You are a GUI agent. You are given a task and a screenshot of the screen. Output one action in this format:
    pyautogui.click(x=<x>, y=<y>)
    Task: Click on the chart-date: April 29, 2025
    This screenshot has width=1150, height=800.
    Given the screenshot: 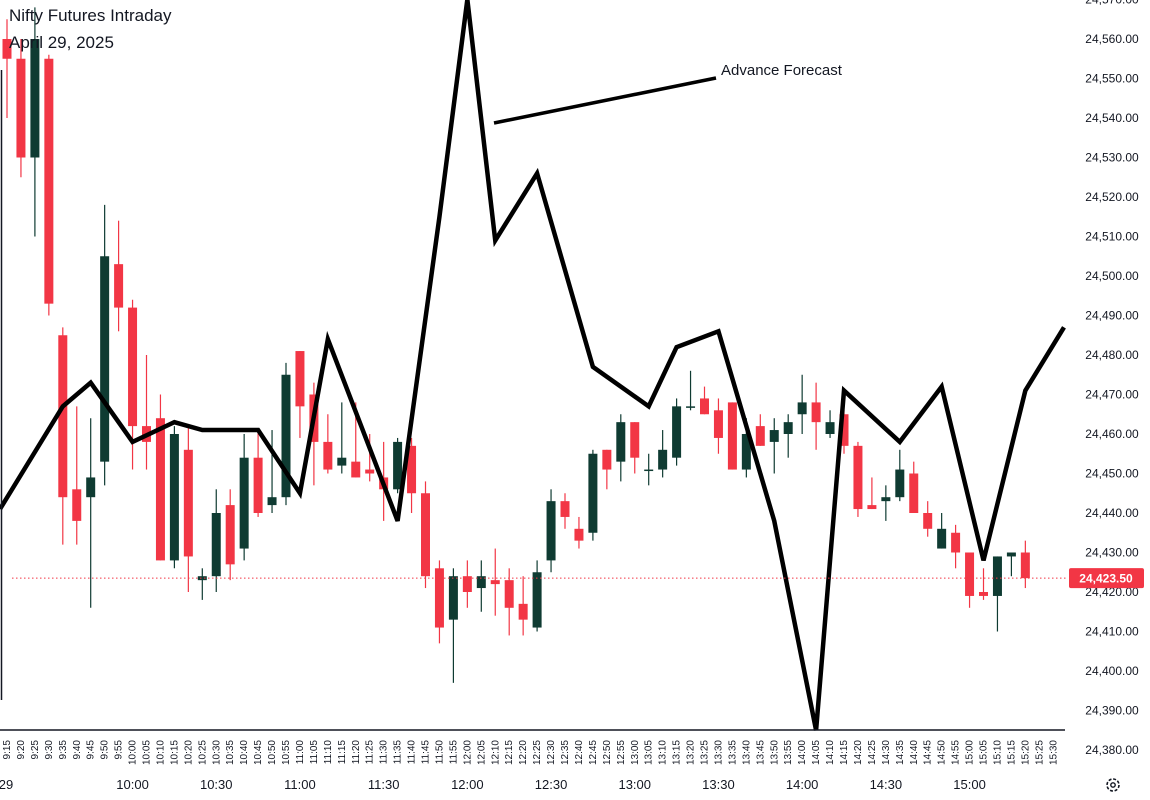 What is the action you would take?
    pyautogui.click(x=61, y=42)
    